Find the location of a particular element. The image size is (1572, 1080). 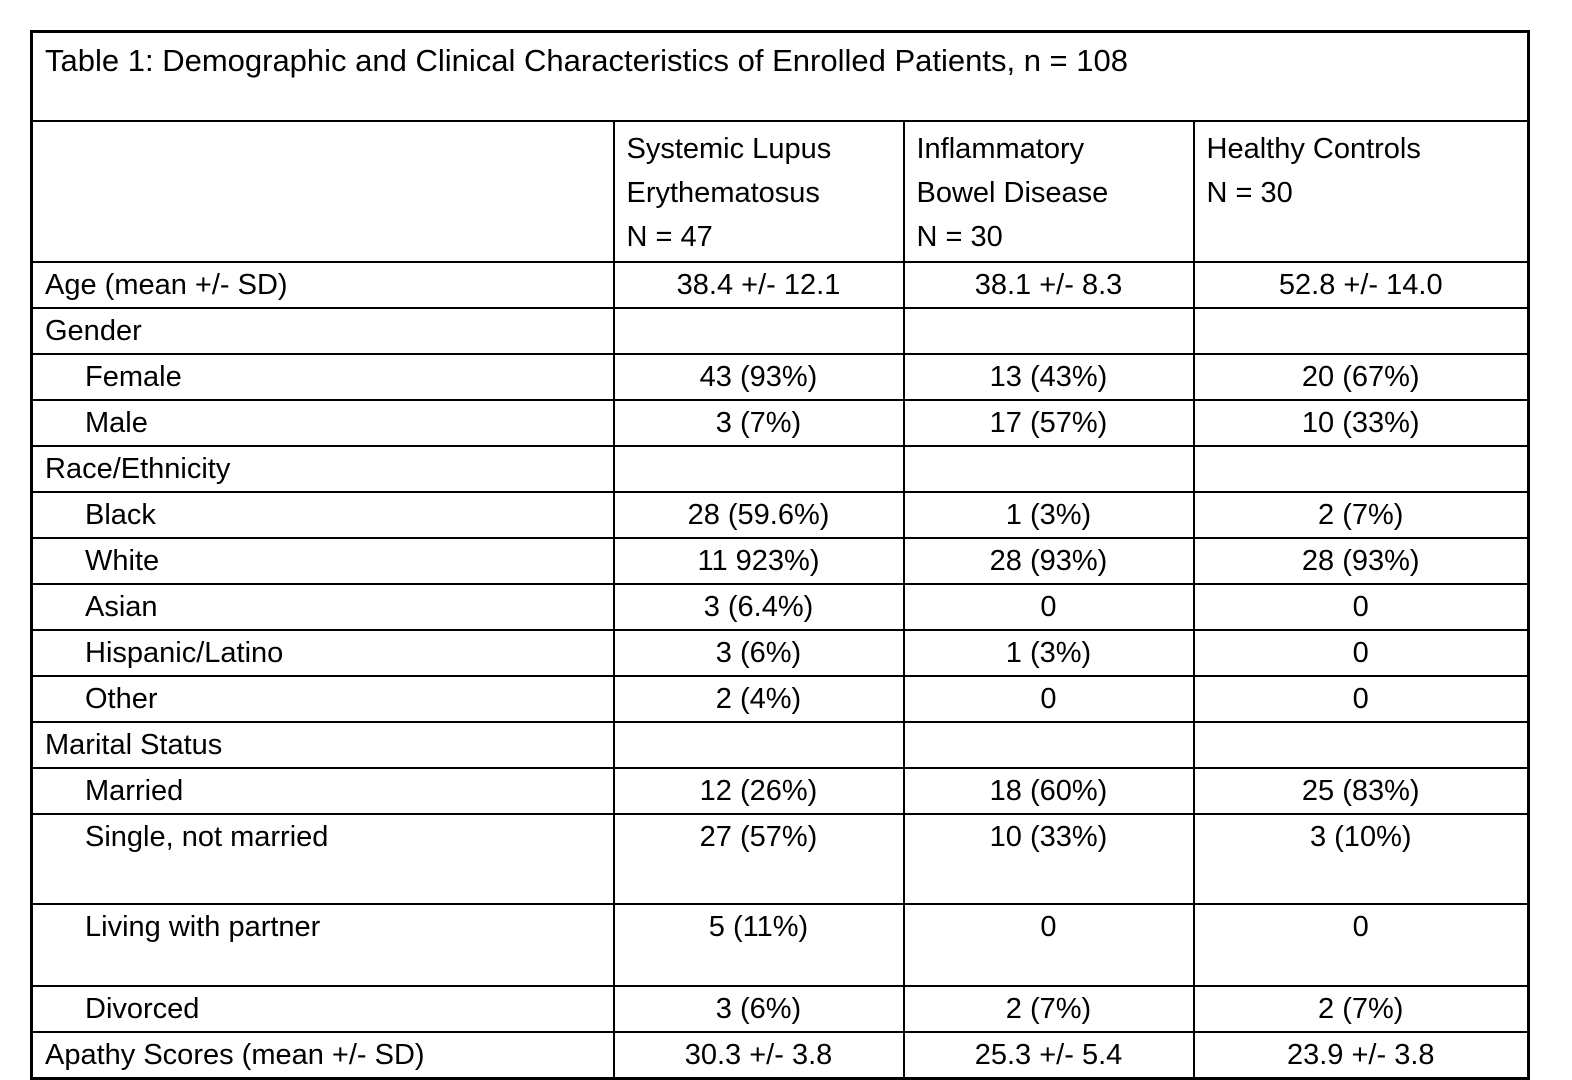

cell-ibd: 13 (43%) is located at coordinates (1048, 377).